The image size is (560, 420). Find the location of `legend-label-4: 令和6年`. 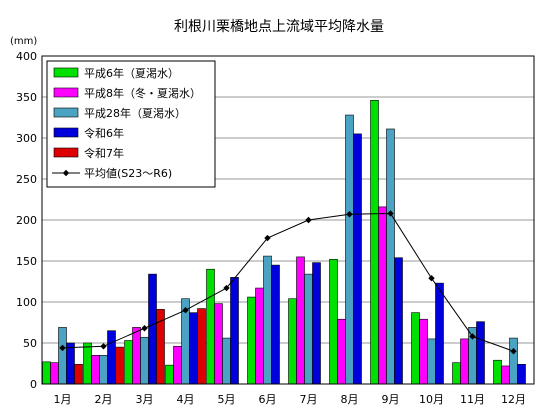

legend-label-4: 令和6年 is located at coordinates (104, 133).